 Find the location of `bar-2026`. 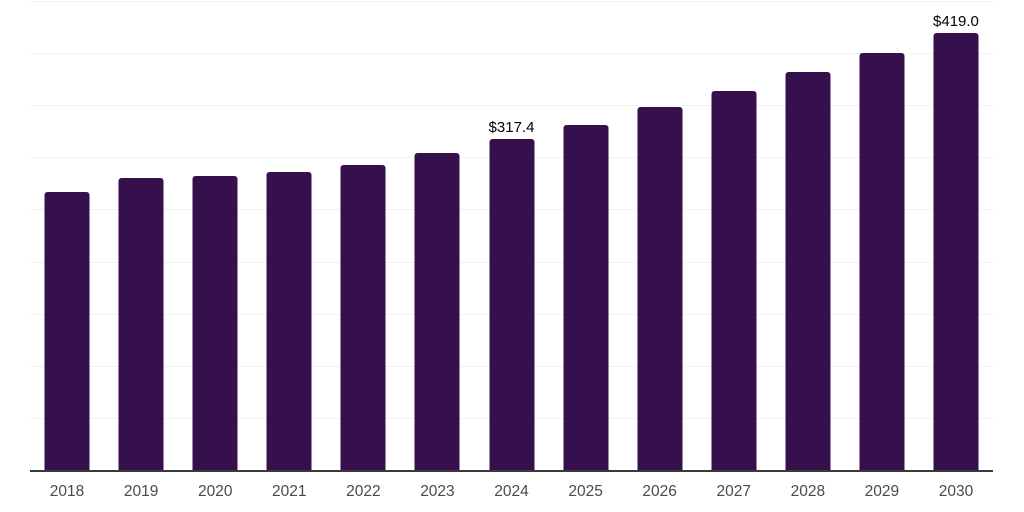

bar-2026 is located at coordinates (660, 288).